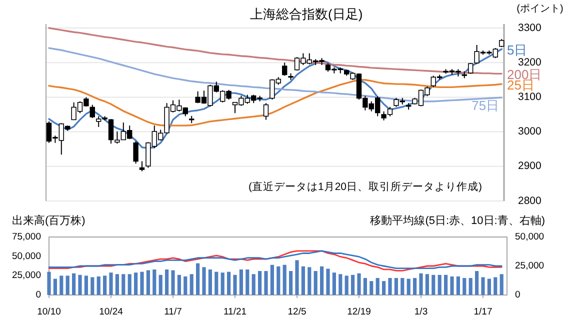 This screenshot has height=321, width=567. I want to click on y-tick-label: 2900, so click(530, 166).